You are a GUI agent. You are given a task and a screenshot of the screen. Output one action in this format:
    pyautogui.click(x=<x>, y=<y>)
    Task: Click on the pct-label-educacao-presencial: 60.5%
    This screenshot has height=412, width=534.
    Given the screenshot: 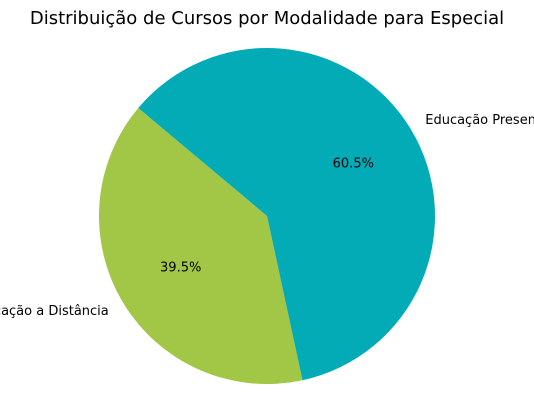 What is the action you would take?
    pyautogui.click(x=353, y=163)
    